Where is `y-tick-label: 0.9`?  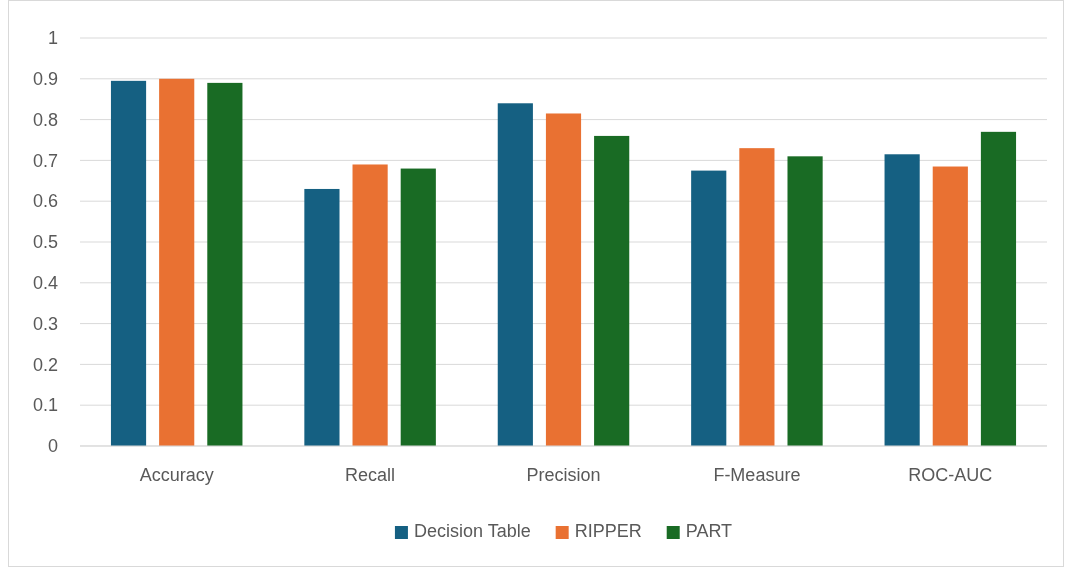
y-tick-label: 0.9 is located at coordinates (45, 79).